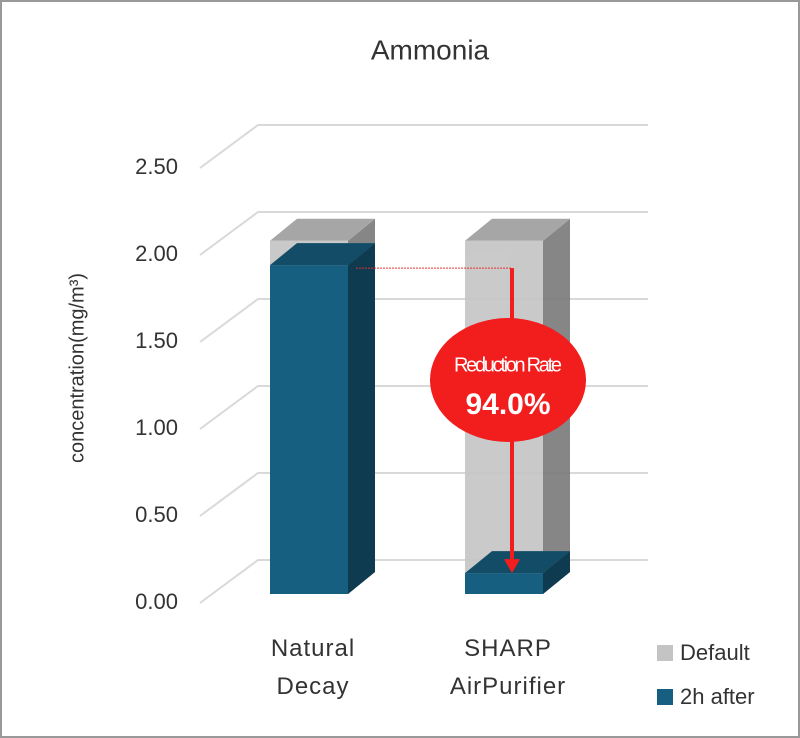 The width and height of the screenshot is (800, 738). I want to click on annotation-title: Reduction Rate, so click(508, 365).